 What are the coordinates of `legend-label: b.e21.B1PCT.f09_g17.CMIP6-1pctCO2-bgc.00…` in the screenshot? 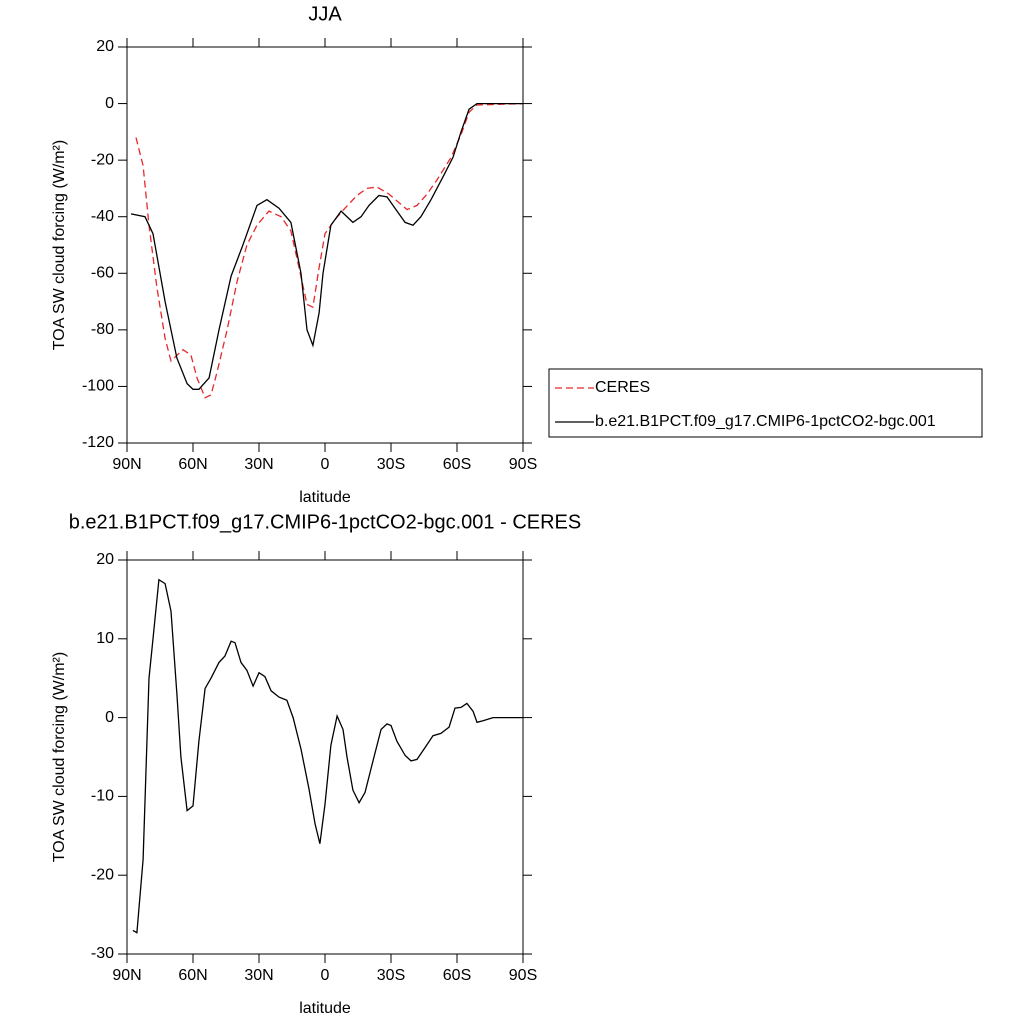 It's located at (765, 421).